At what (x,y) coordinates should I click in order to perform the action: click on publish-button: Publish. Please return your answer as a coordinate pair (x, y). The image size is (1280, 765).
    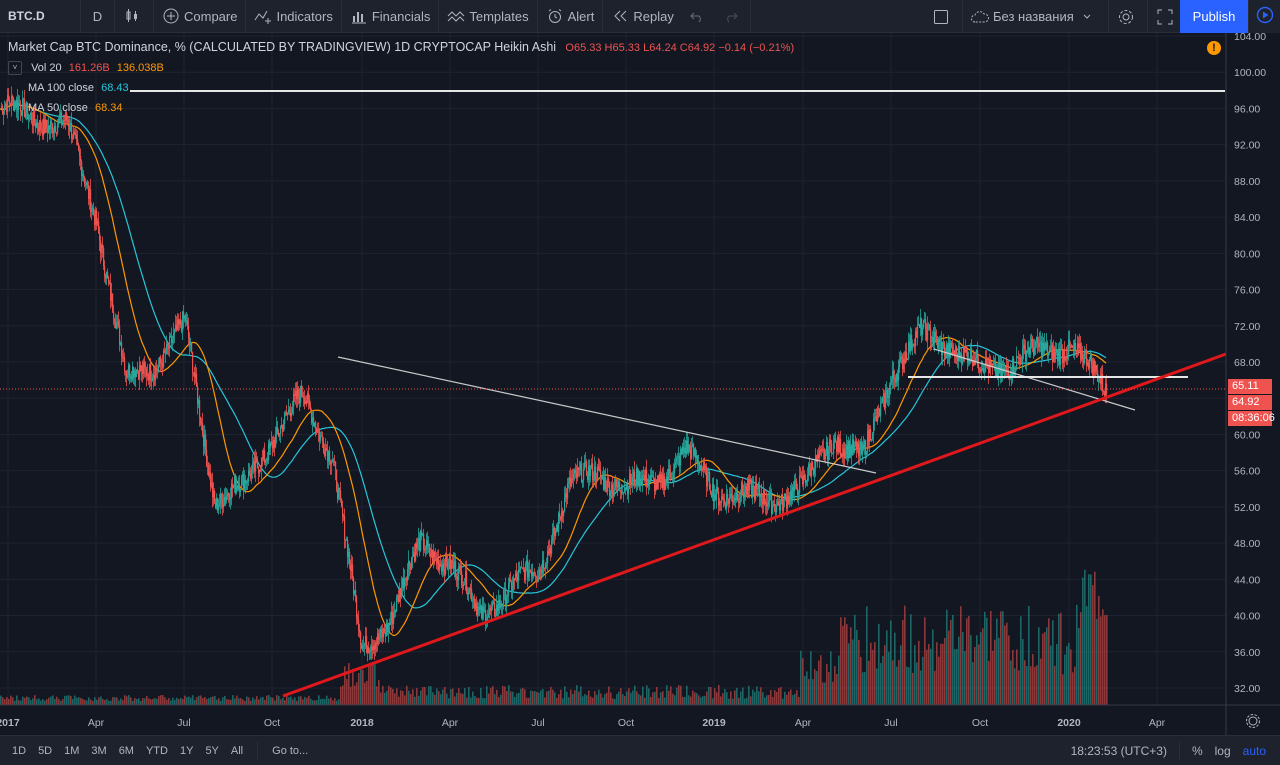
    Looking at the image, I should click on (1214, 16).